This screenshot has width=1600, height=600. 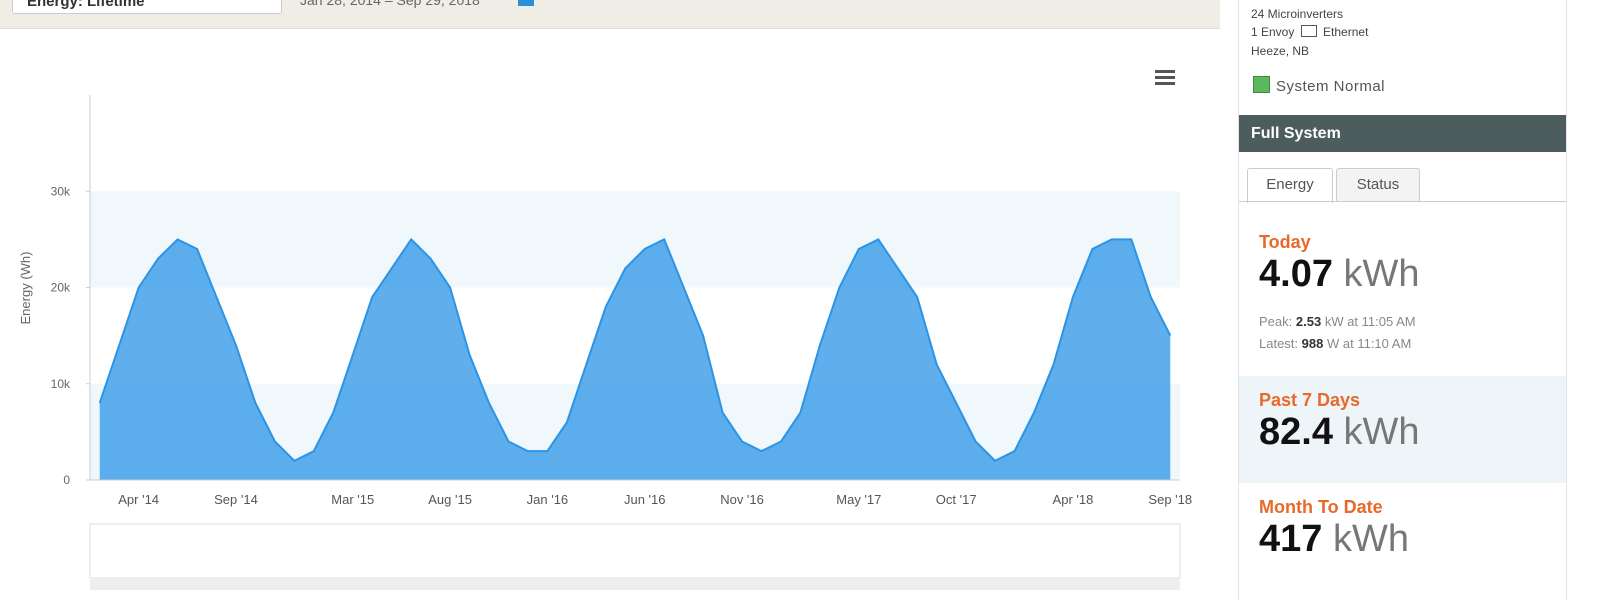 I want to click on big-value: 4.07 kWh, so click(x=1412, y=274).